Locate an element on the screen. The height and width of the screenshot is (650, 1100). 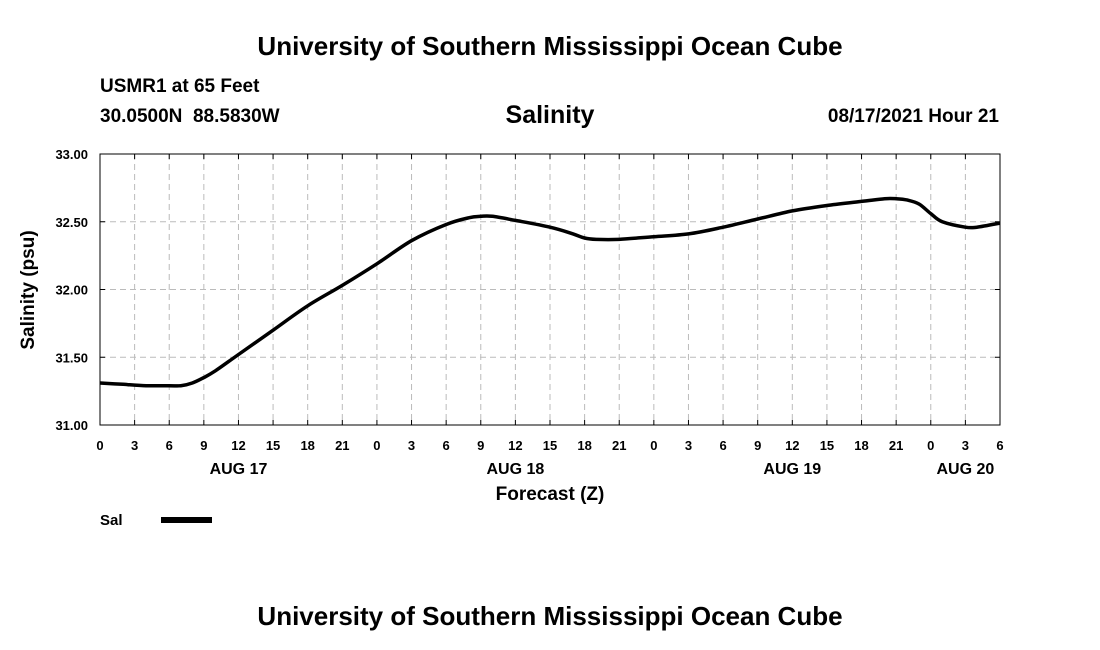
station-label: USMR1 at 65 Feet is located at coordinates (180, 86).